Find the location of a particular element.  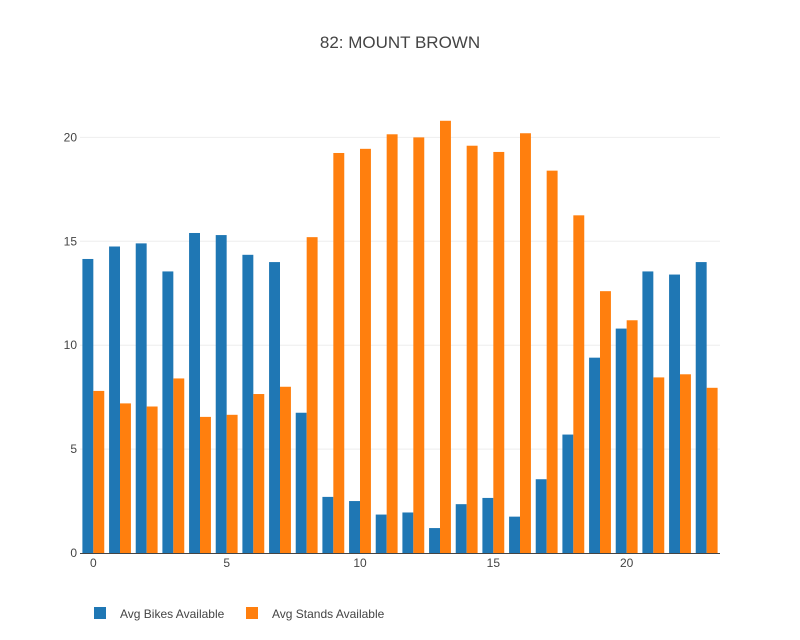

y-tick-label: 20 is located at coordinates (71, 137).